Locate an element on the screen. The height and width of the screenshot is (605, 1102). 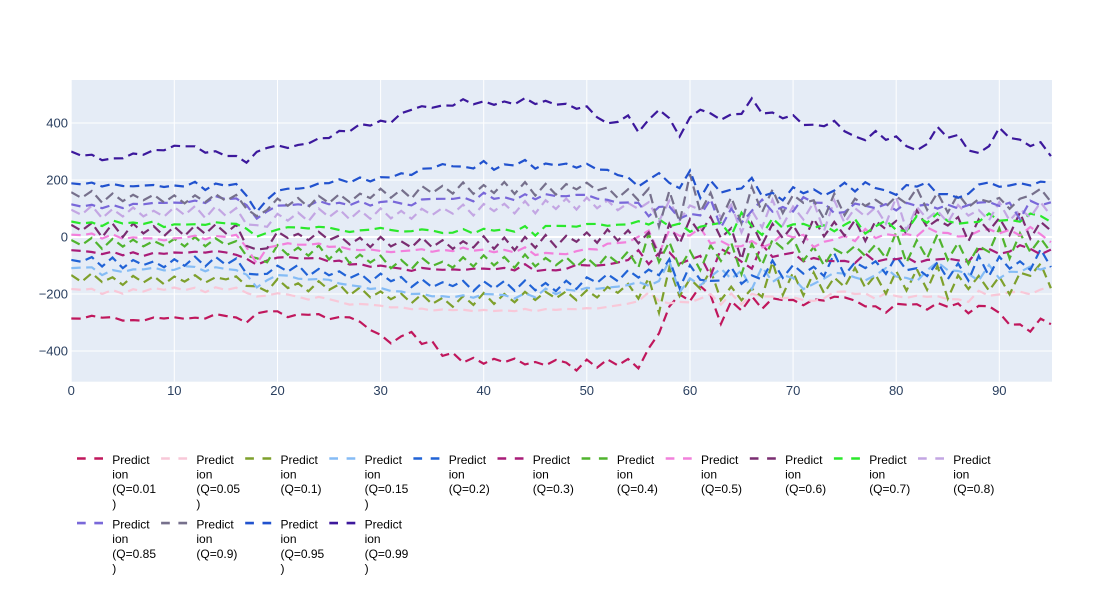
svg-text: (Q=0.85 is located at coordinates (134, 554).